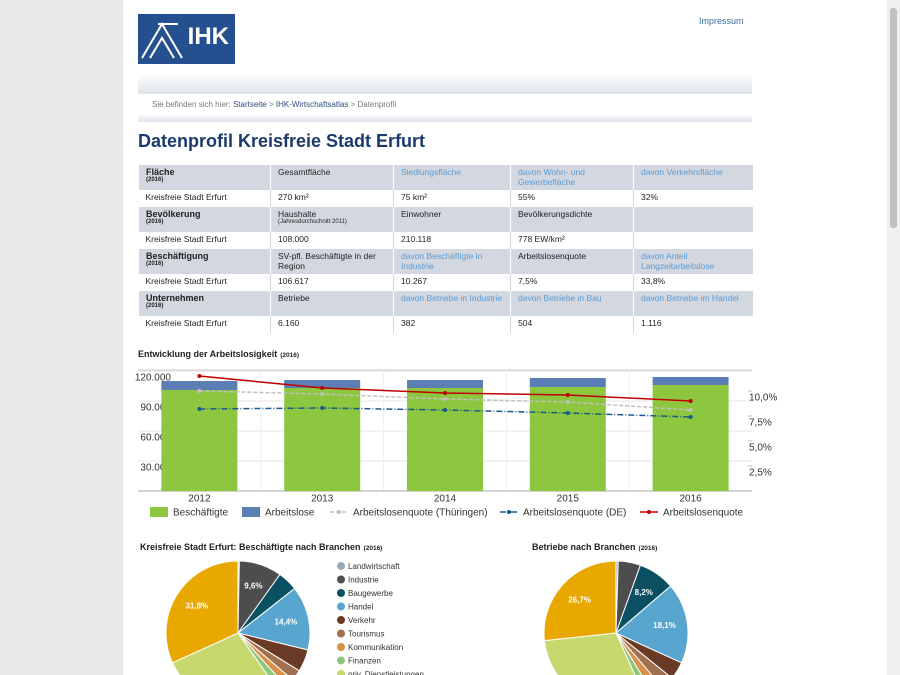 Image resolution: width=900 pixels, height=675 pixels. I want to click on legend-label: Arbeitslosenquote (Thüringen), so click(420, 513).